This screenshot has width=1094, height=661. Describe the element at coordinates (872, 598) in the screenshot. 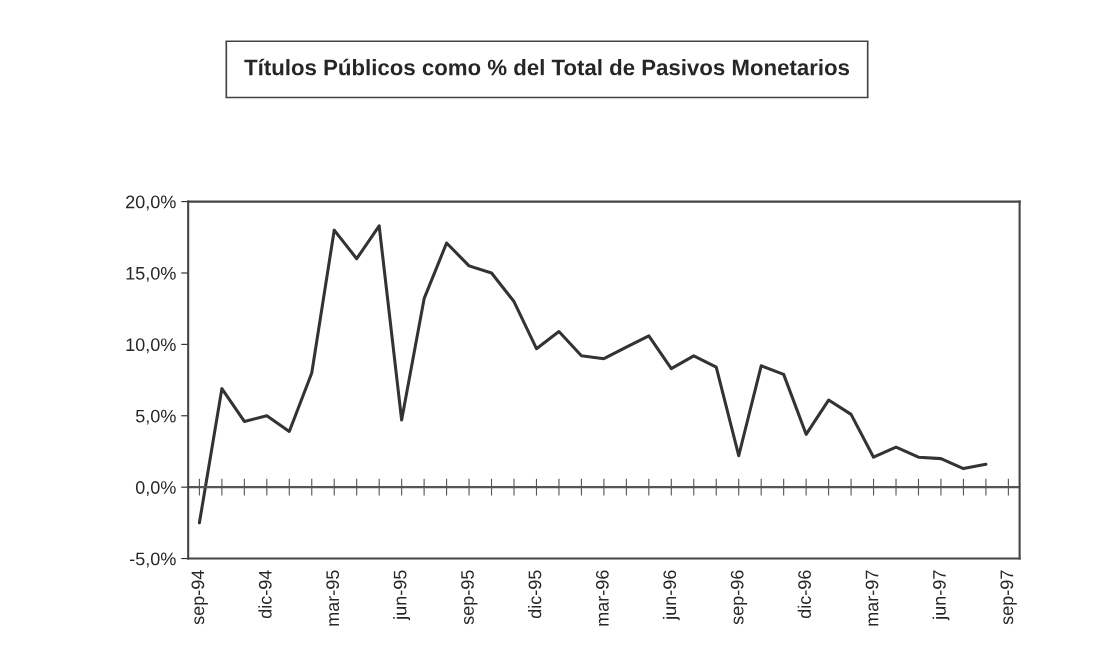

I see `x-tick-label: mar-97` at that location.